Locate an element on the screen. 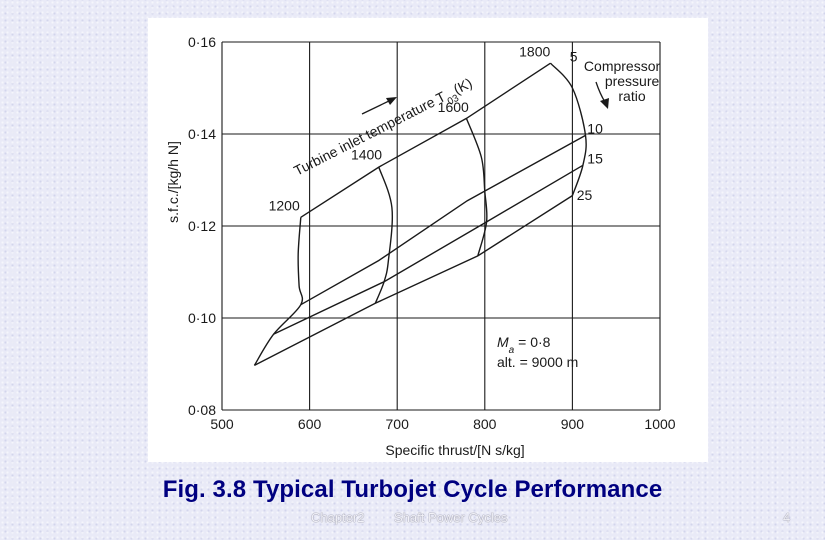 This screenshot has width=825, height=540. mach-number-label: Ma = 0·8 is located at coordinates (524, 345).